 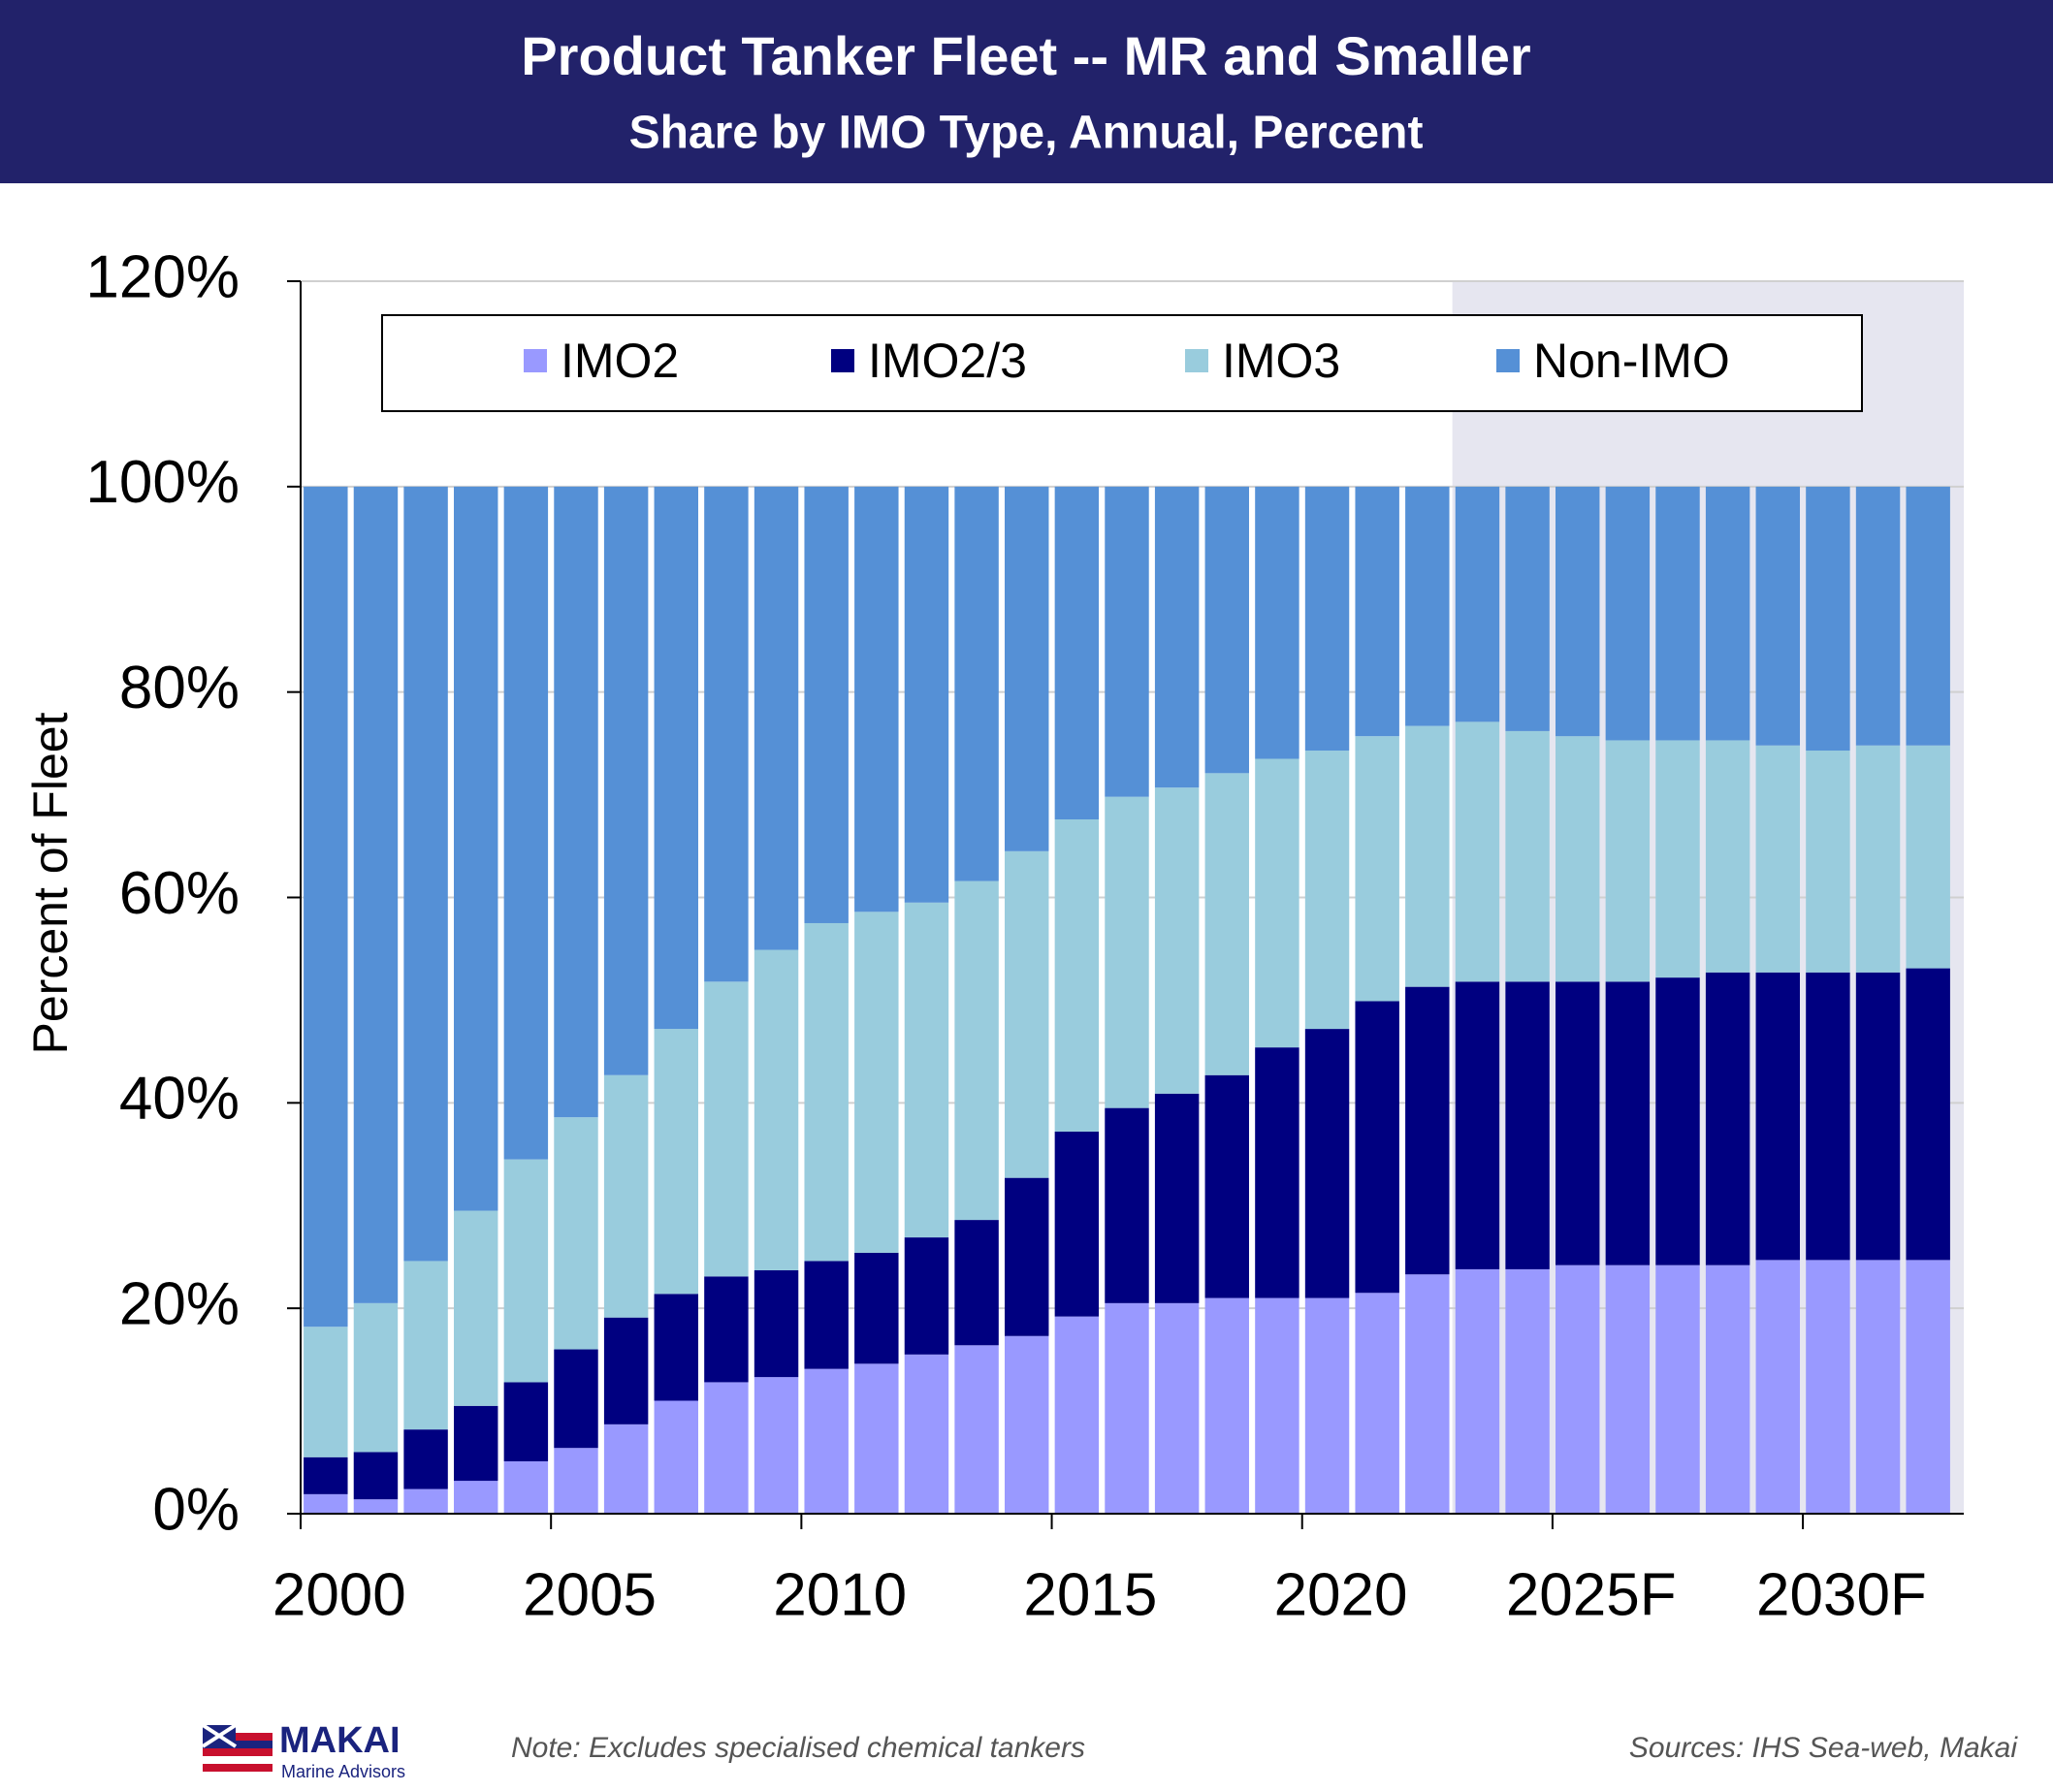 I want to click on y-tick-label: 80%, so click(x=180, y=688).